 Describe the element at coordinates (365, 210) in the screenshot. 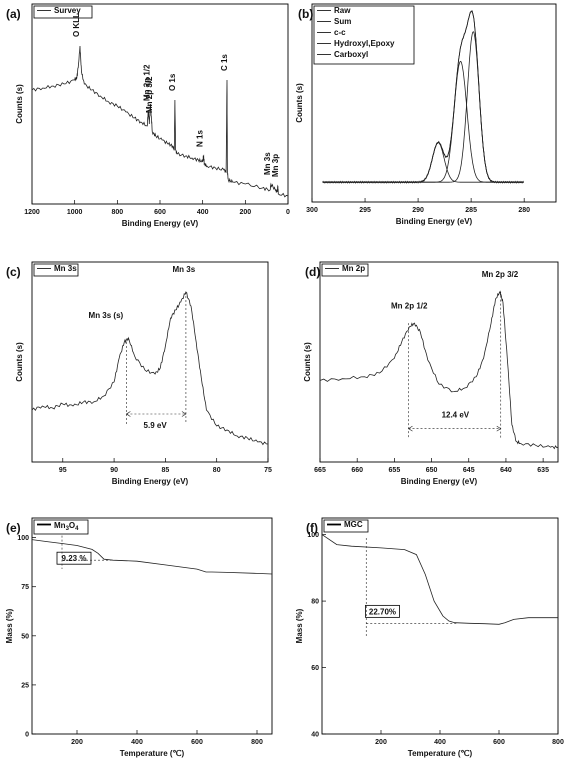

I see `x-tick-label: 295` at that location.